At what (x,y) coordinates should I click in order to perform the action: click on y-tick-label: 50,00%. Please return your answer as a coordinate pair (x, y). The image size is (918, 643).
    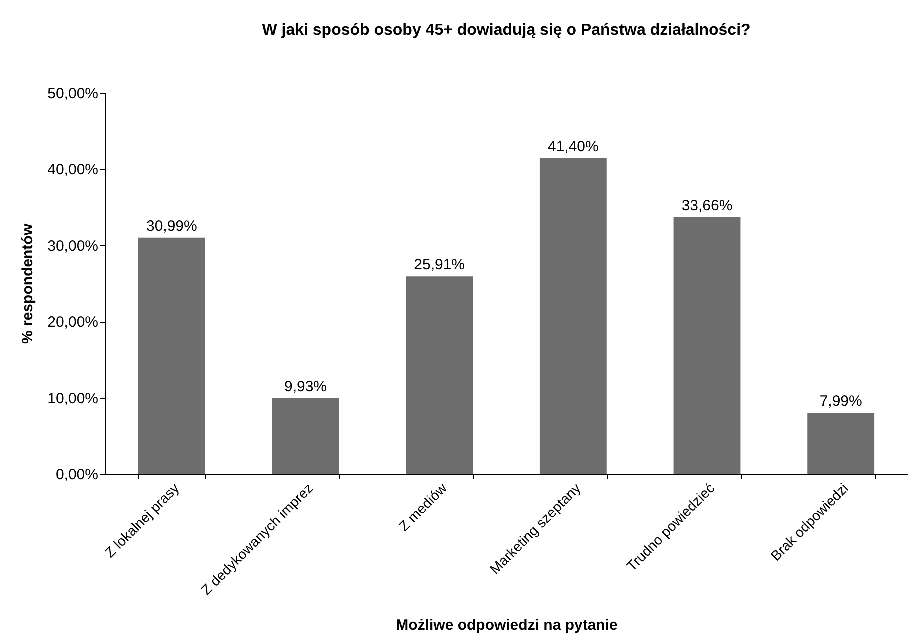
    Looking at the image, I should click on (73, 94).